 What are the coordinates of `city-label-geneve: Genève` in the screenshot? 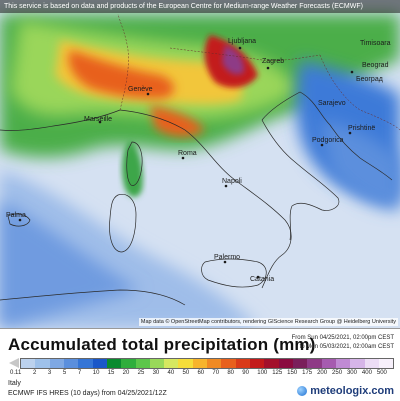 It's located at (140, 89).